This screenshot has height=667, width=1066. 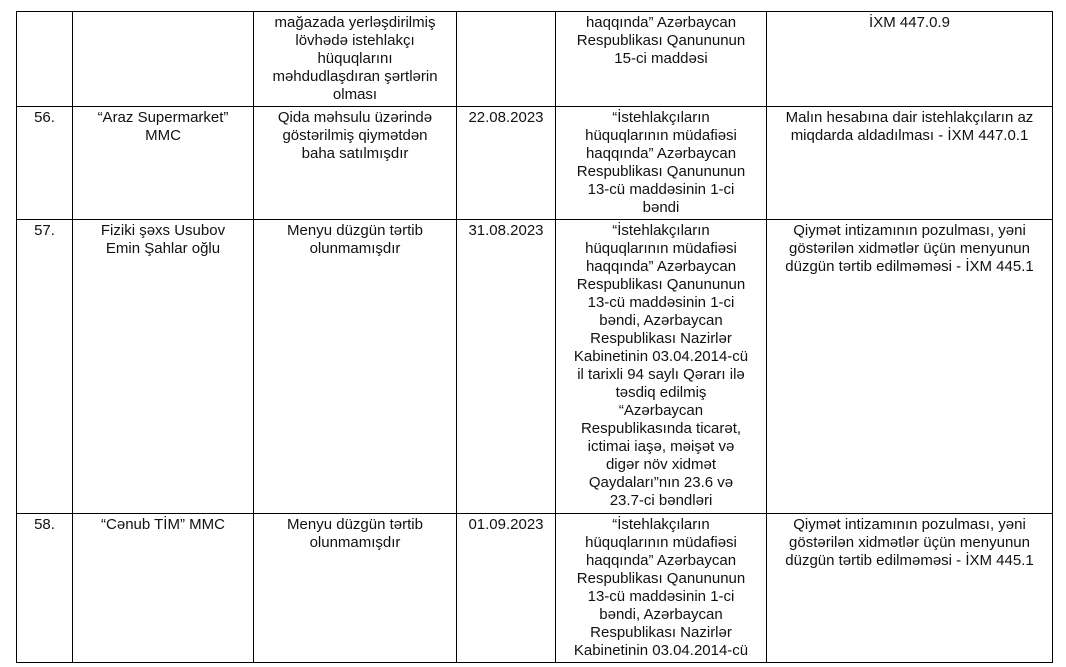 I want to click on cell-decision: İXM 447.0.9, so click(x=909, y=59).